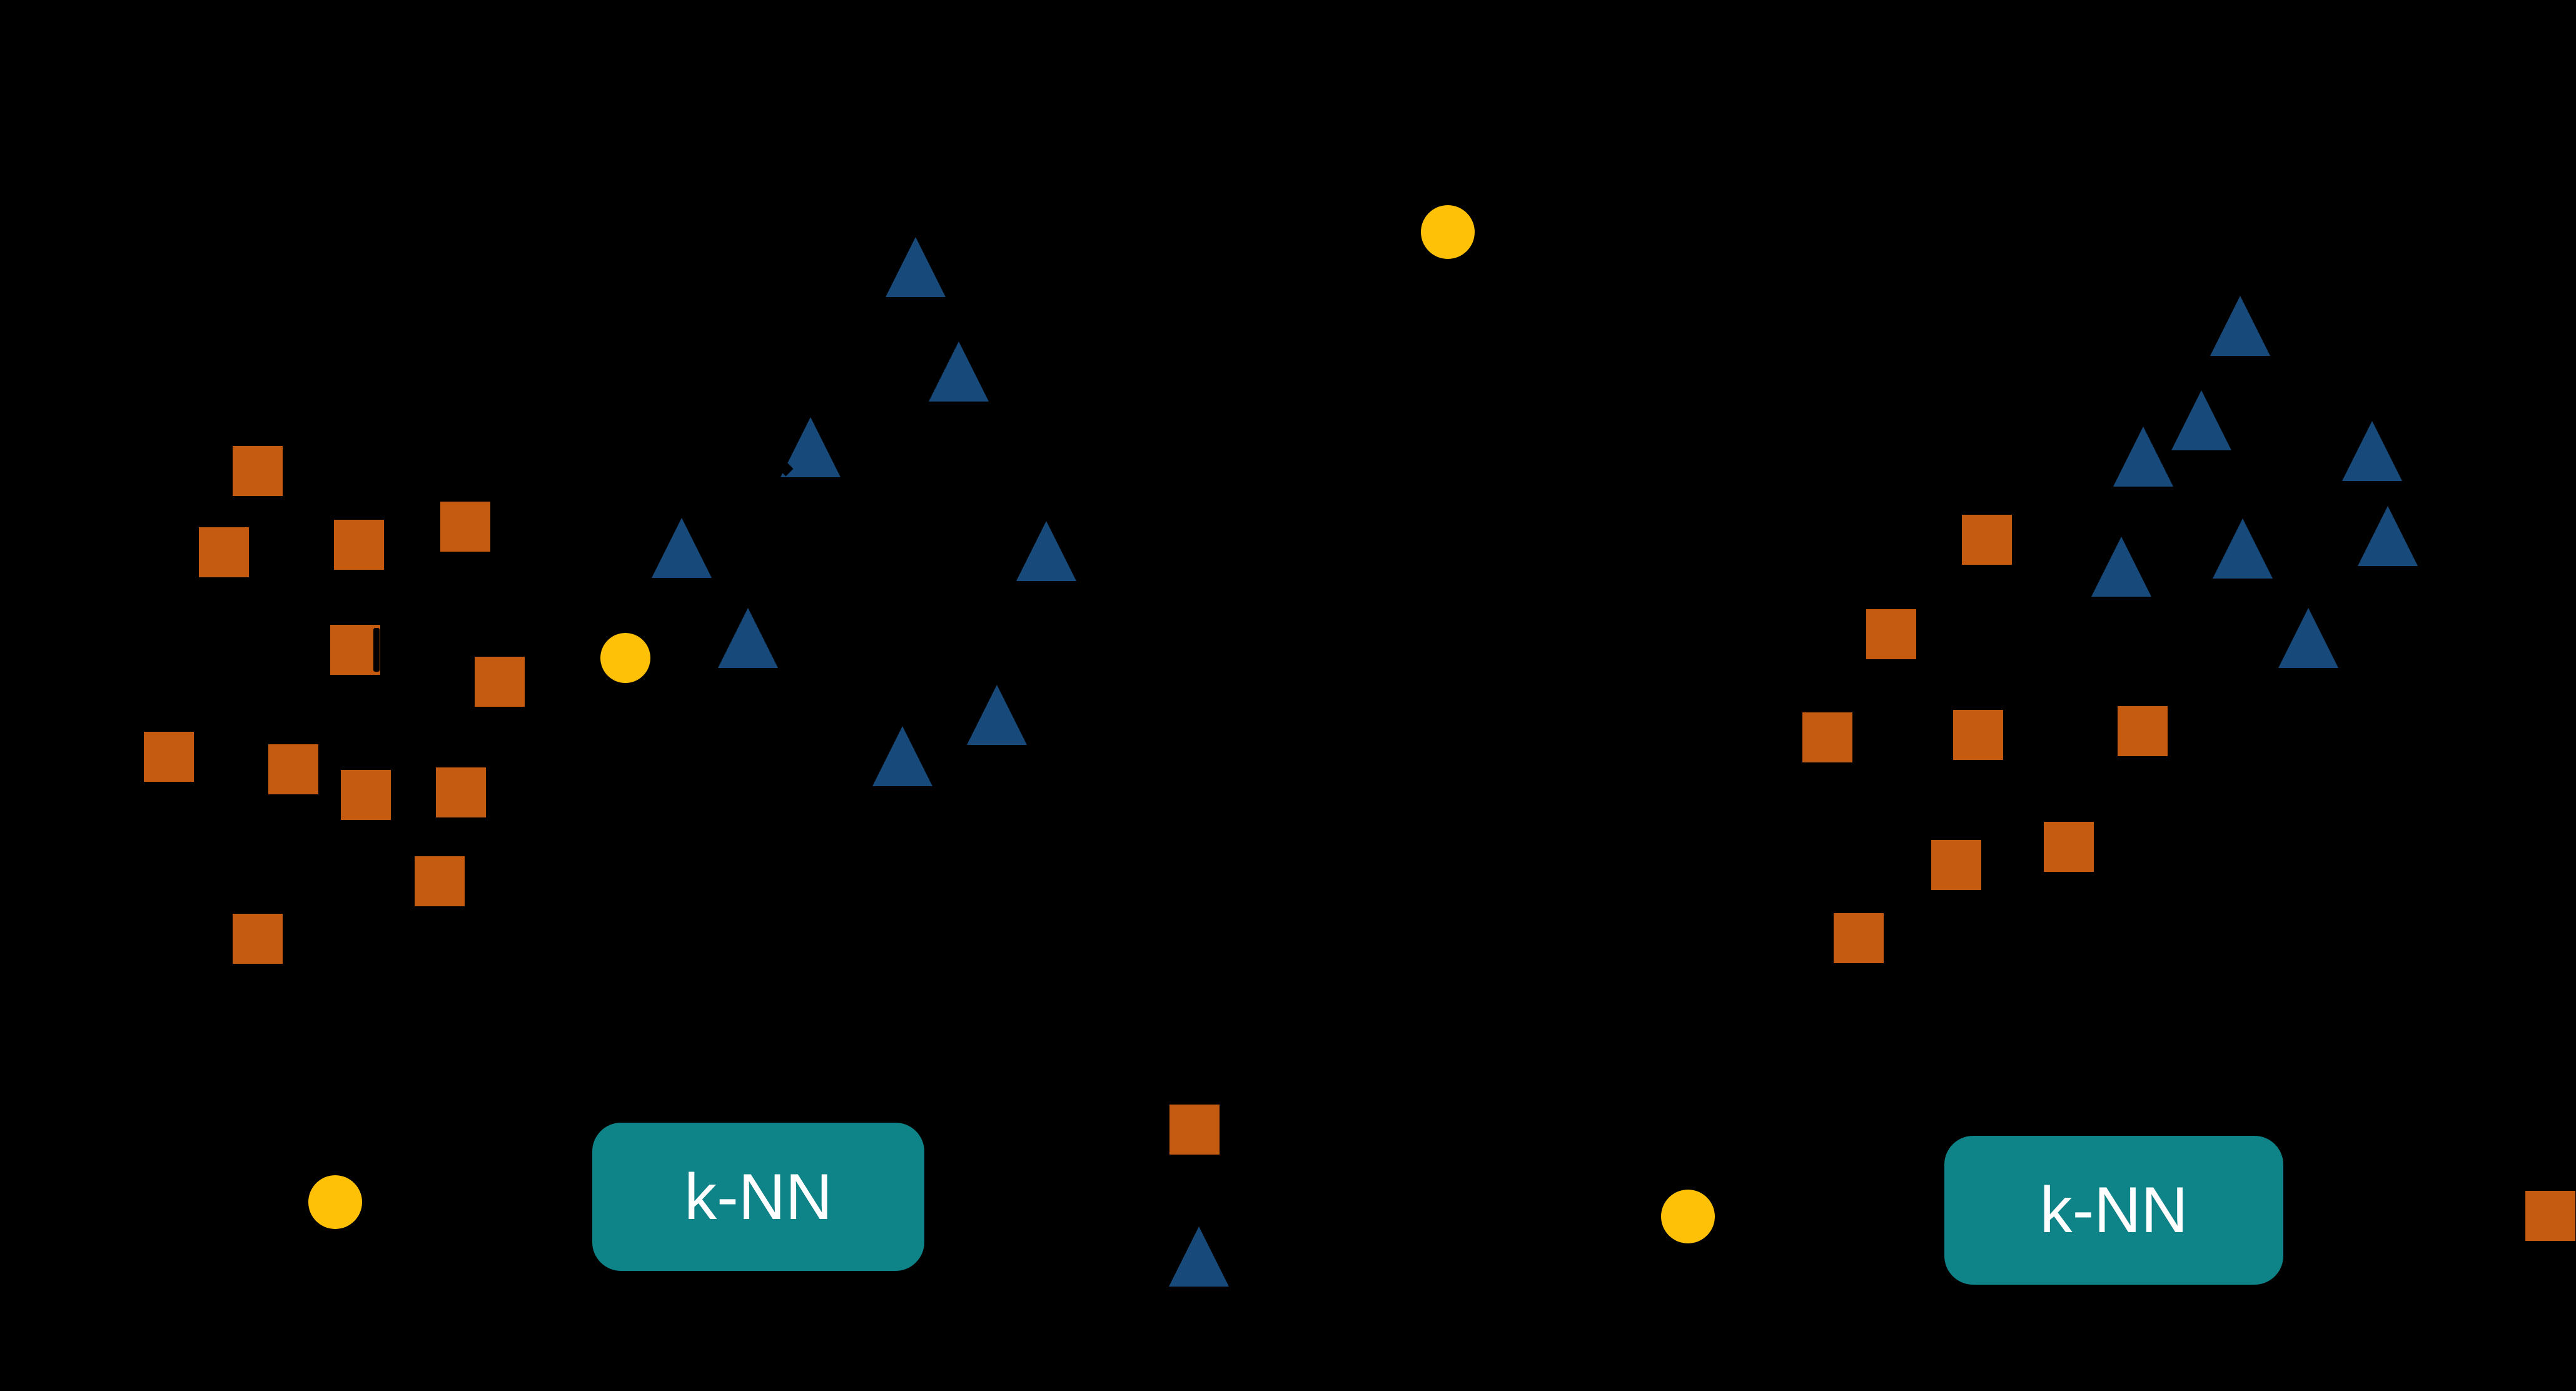  I want to click on knn-box-left-label: k-NN, so click(758, 1196).